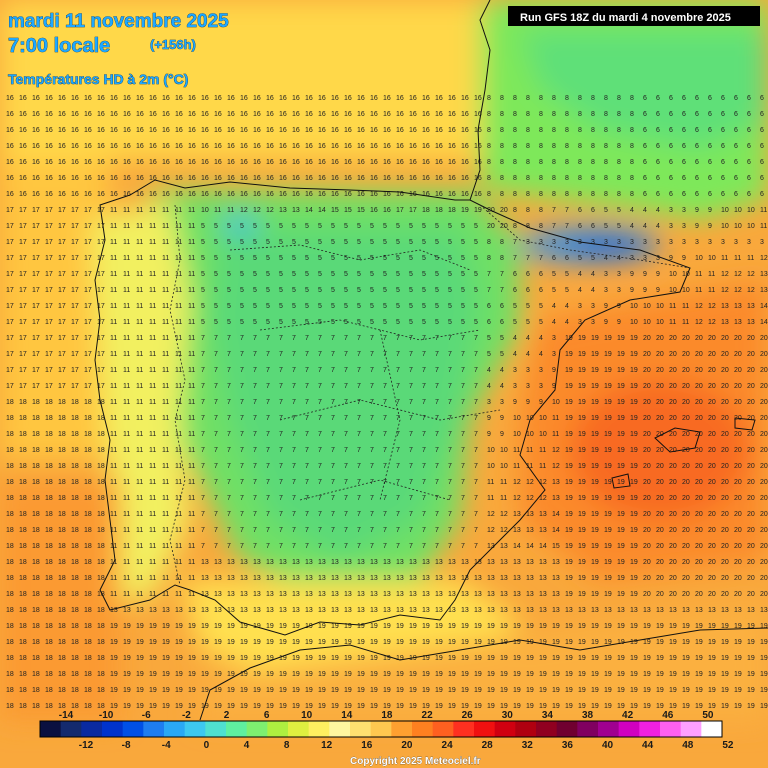 This screenshot has width=768, height=768. Describe the element at coordinates (751, 290) in the screenshot. I see `grid-value: 12` at that location.